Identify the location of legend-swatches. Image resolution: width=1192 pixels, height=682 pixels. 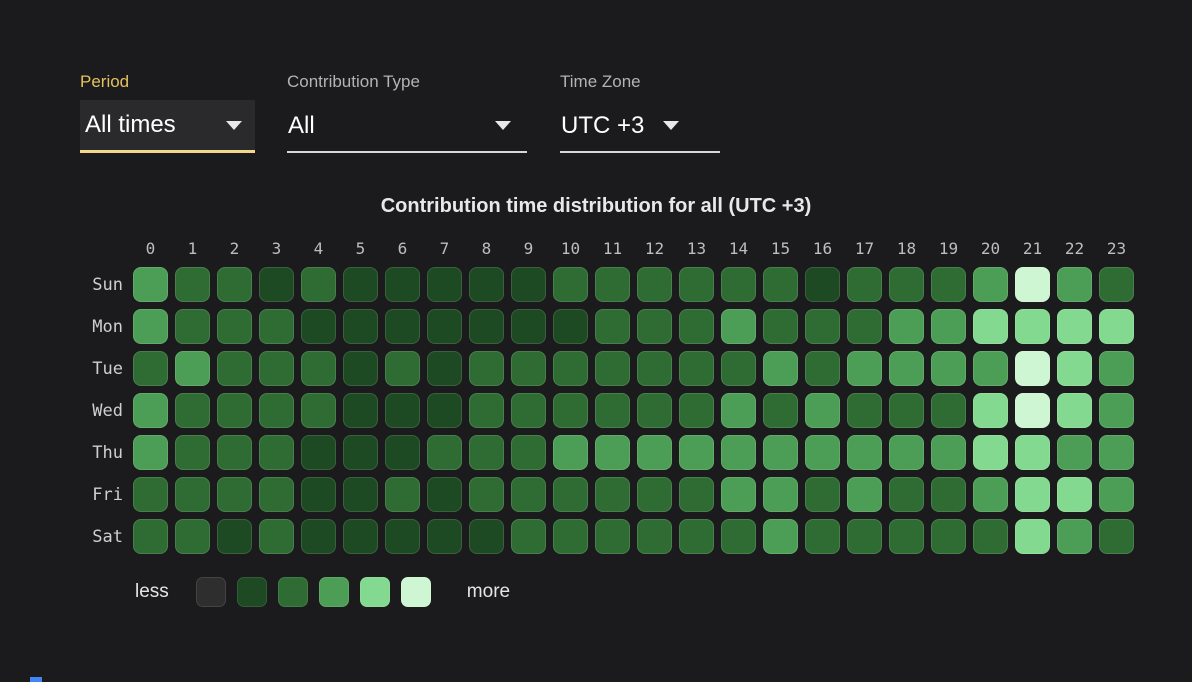
(313, 592).